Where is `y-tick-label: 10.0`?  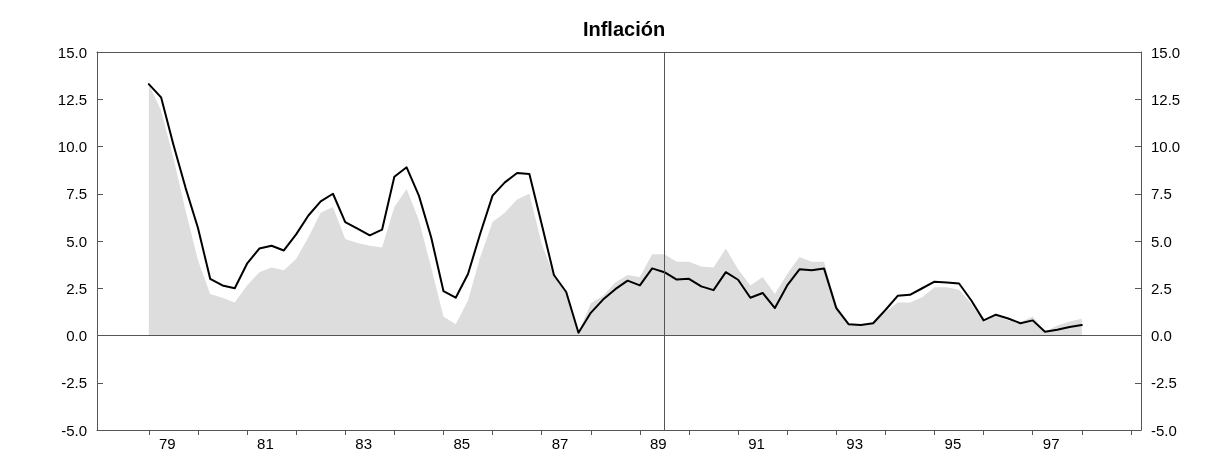 y-tick-label: 10.0 is located at coordinates (72, 146).